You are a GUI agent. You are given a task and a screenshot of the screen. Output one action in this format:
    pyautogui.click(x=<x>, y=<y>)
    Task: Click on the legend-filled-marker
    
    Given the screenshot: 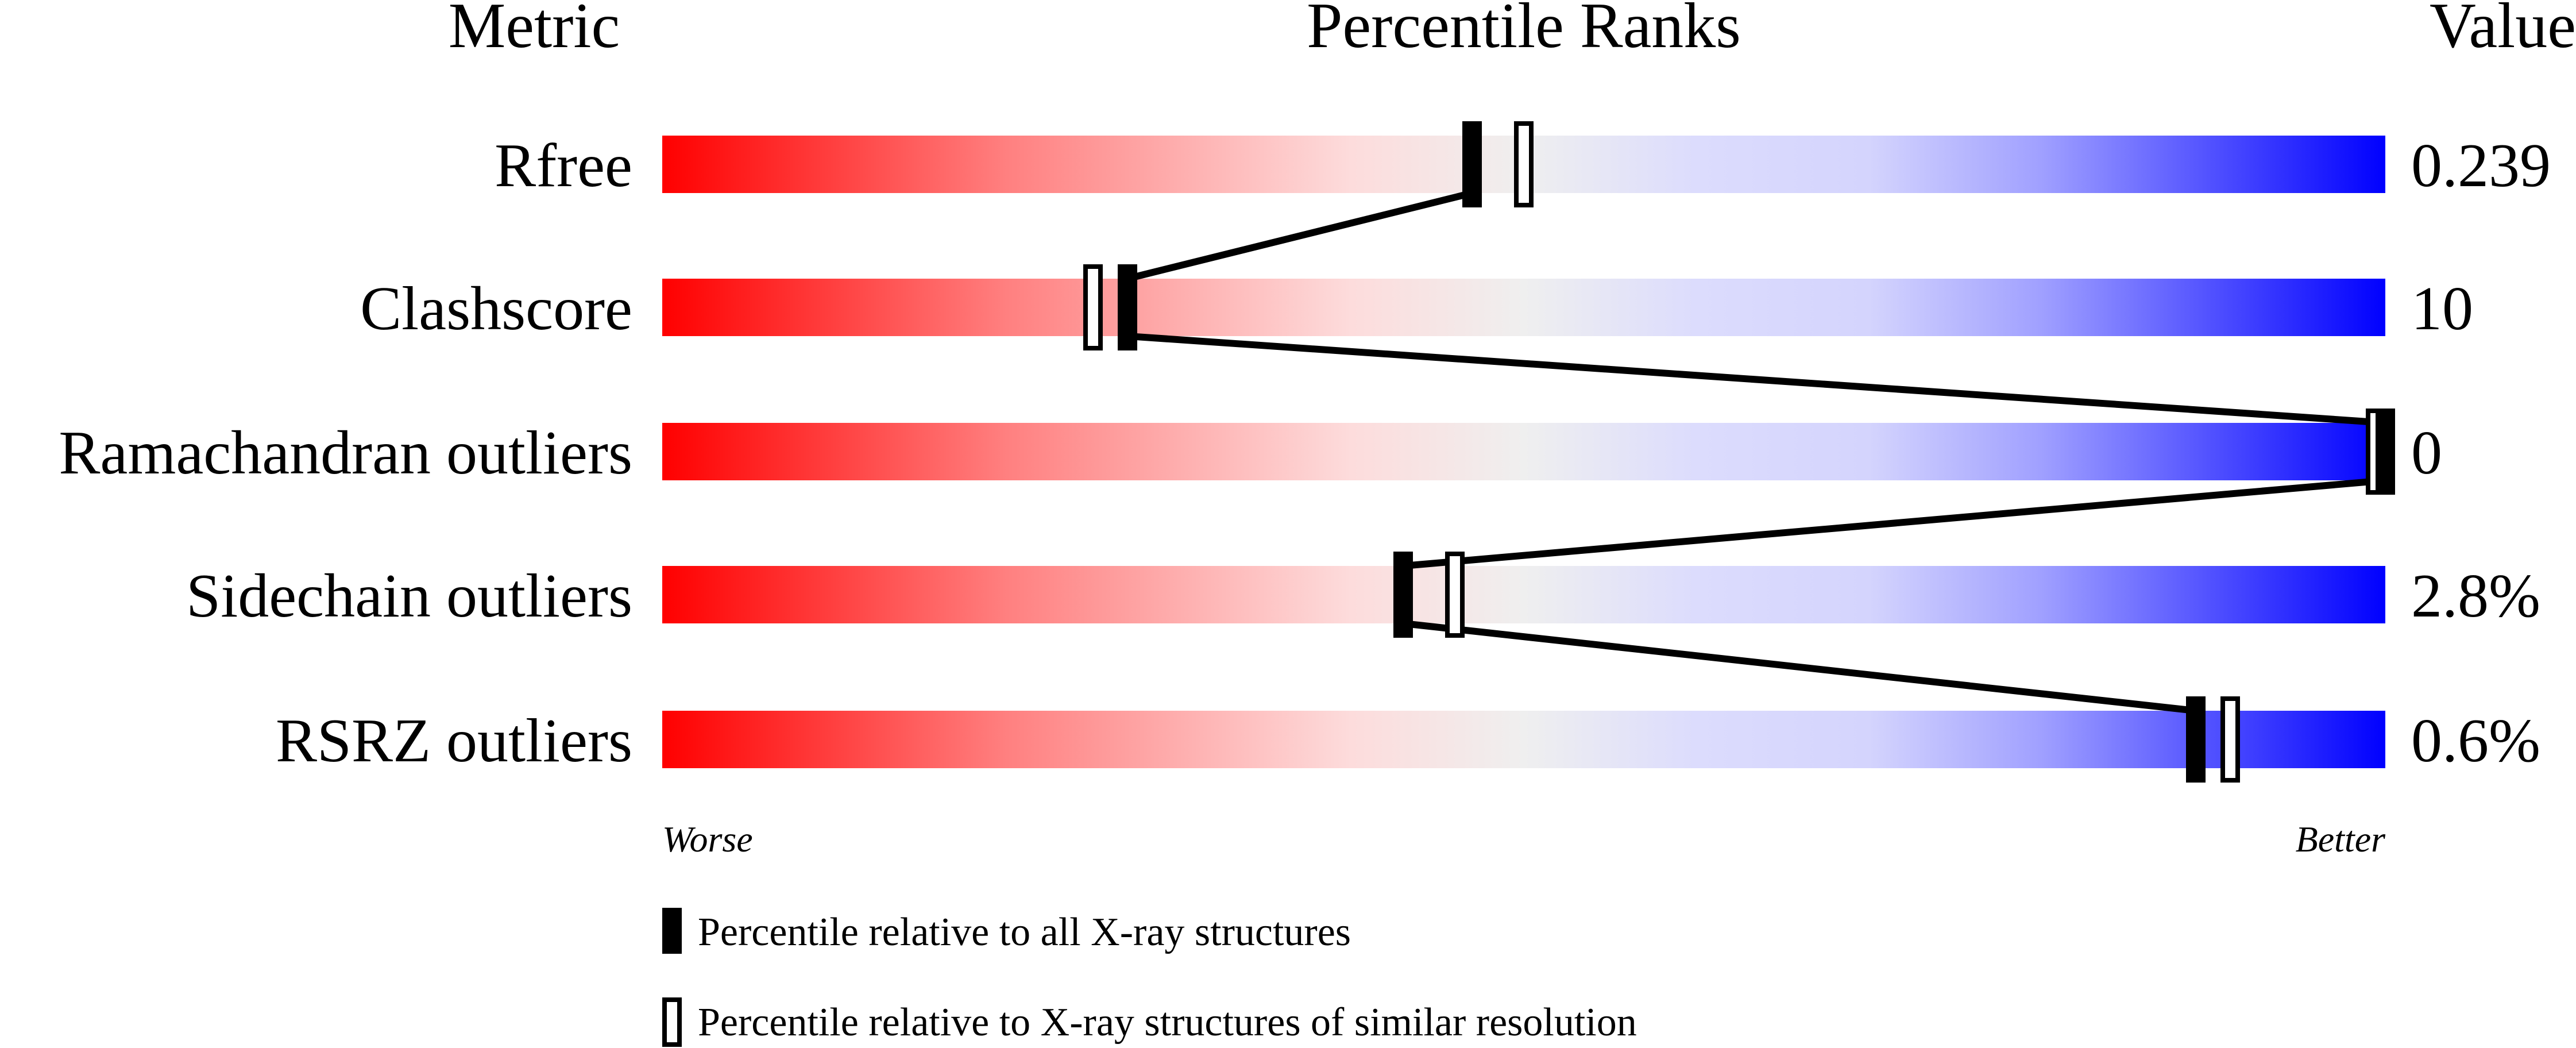 What is the action you would take?
    pyautogui.click(x=672, y=931)
    